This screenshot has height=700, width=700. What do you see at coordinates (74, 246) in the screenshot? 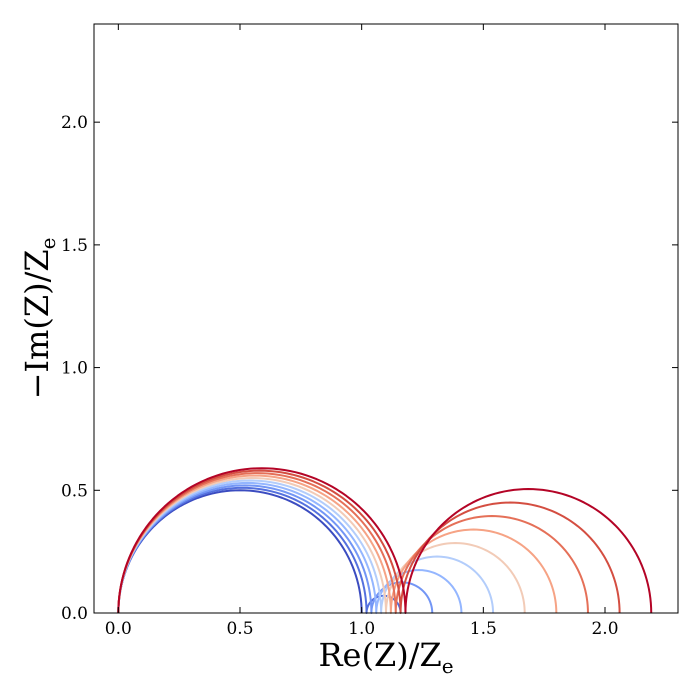
I see `y-tick-label: 1.5` at bounding box center [74, 246].